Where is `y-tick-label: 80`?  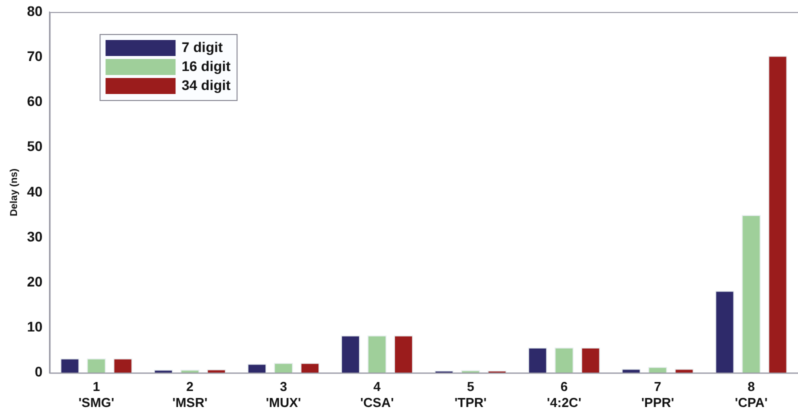
y-tick-label: 80 is located at coordinates (34, 10).